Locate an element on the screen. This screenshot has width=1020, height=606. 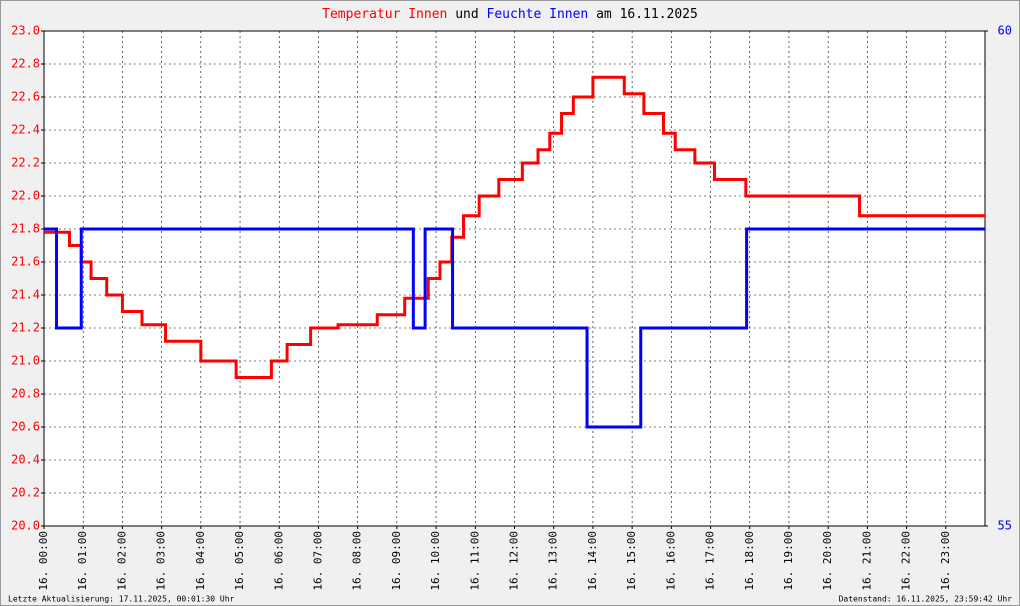
x-tick-label: 16. 19:00 is located at coordinates (788, 561).